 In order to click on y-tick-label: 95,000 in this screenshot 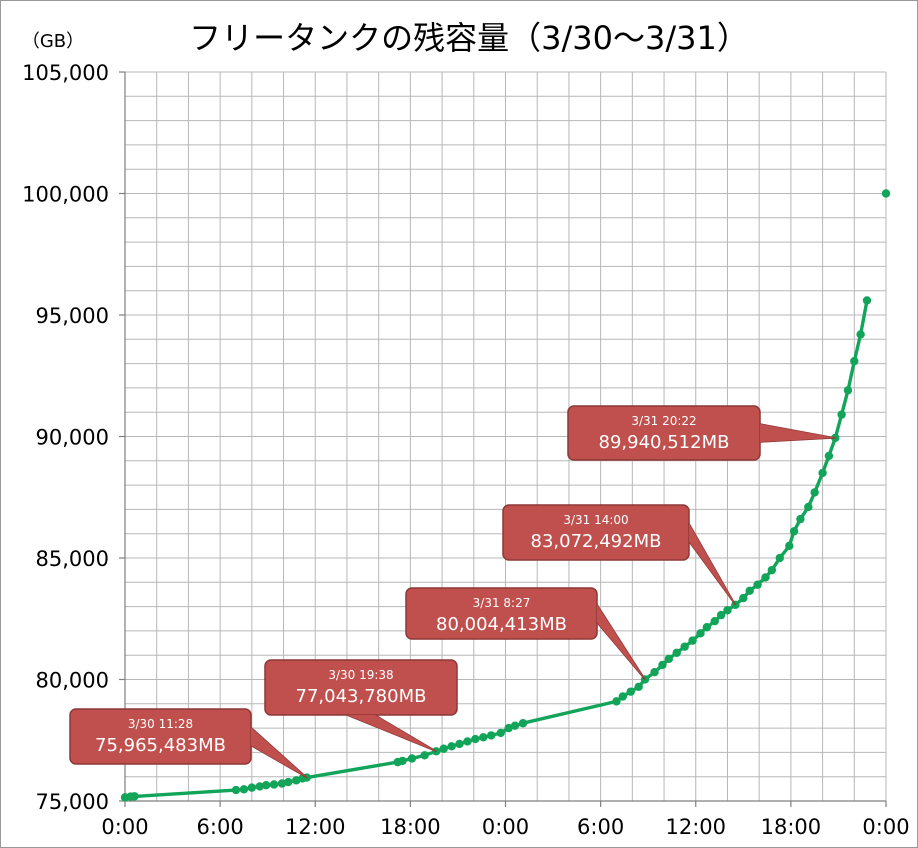, I will do `click(72, 316)`.